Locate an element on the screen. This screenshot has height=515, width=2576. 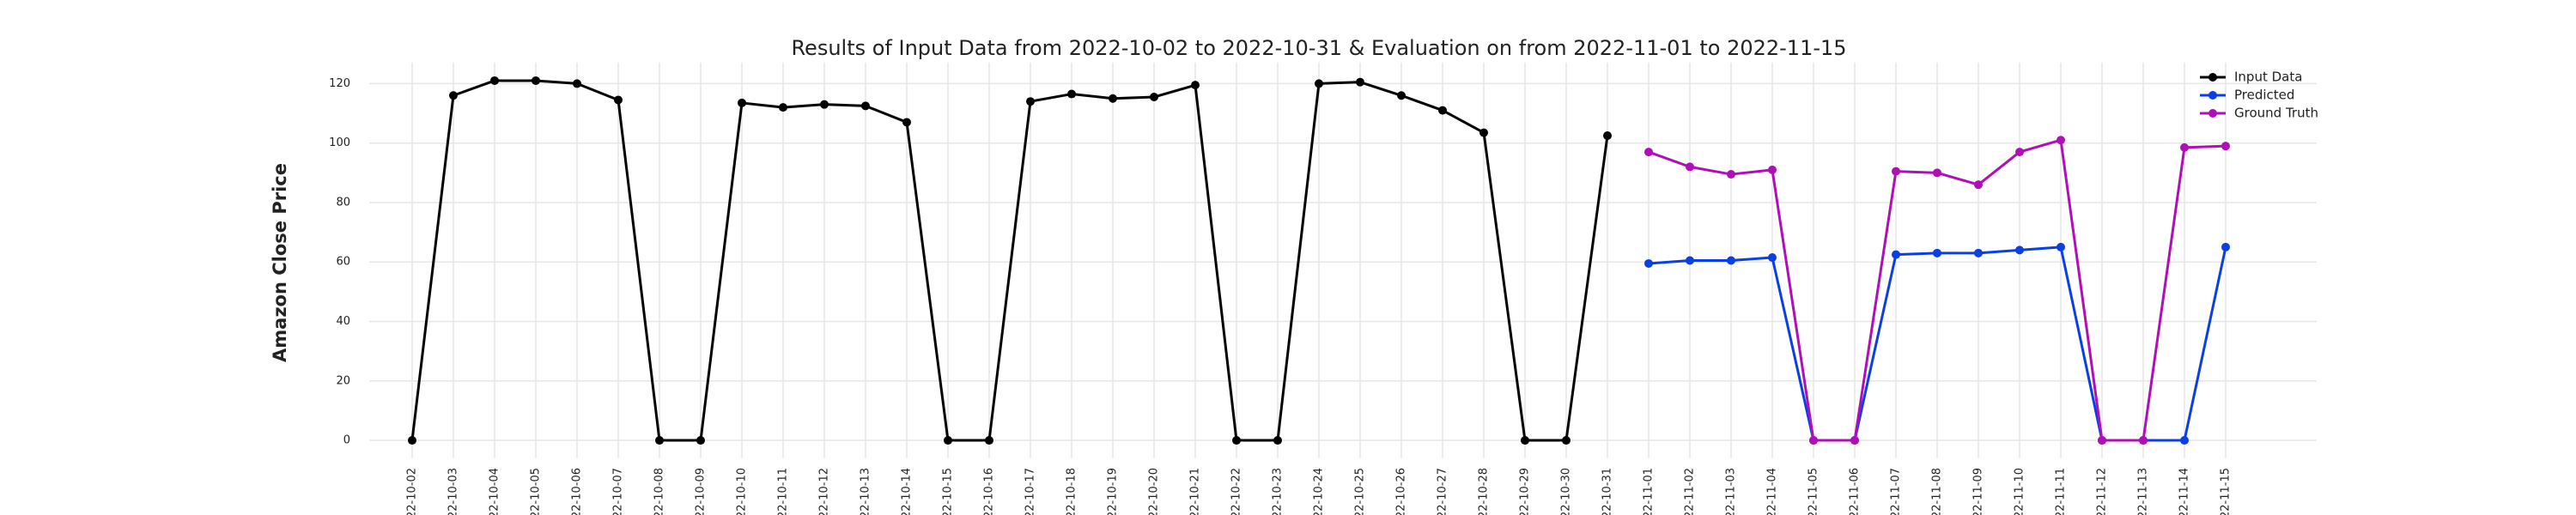
x-tick-label: 2022-10-06 is located at coordinates (577, 491).